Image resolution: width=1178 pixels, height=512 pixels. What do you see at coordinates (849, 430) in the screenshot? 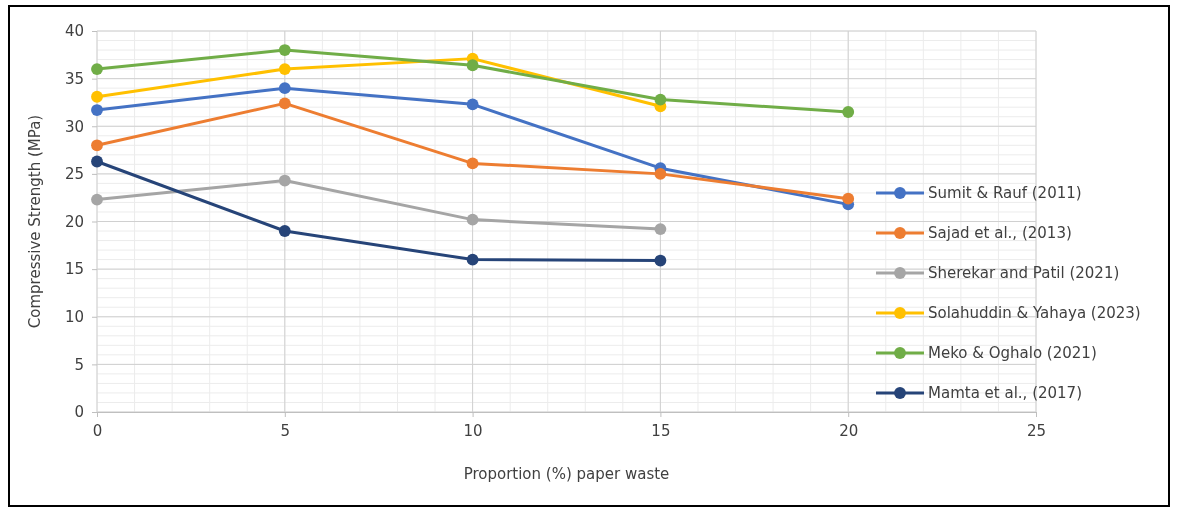
I see `x-tick-label: 20` at bounding box center [849, 430].